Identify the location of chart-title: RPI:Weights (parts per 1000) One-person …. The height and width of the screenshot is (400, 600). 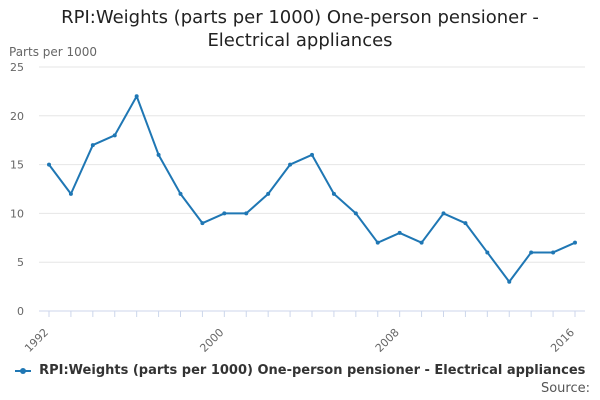
(300, 29).